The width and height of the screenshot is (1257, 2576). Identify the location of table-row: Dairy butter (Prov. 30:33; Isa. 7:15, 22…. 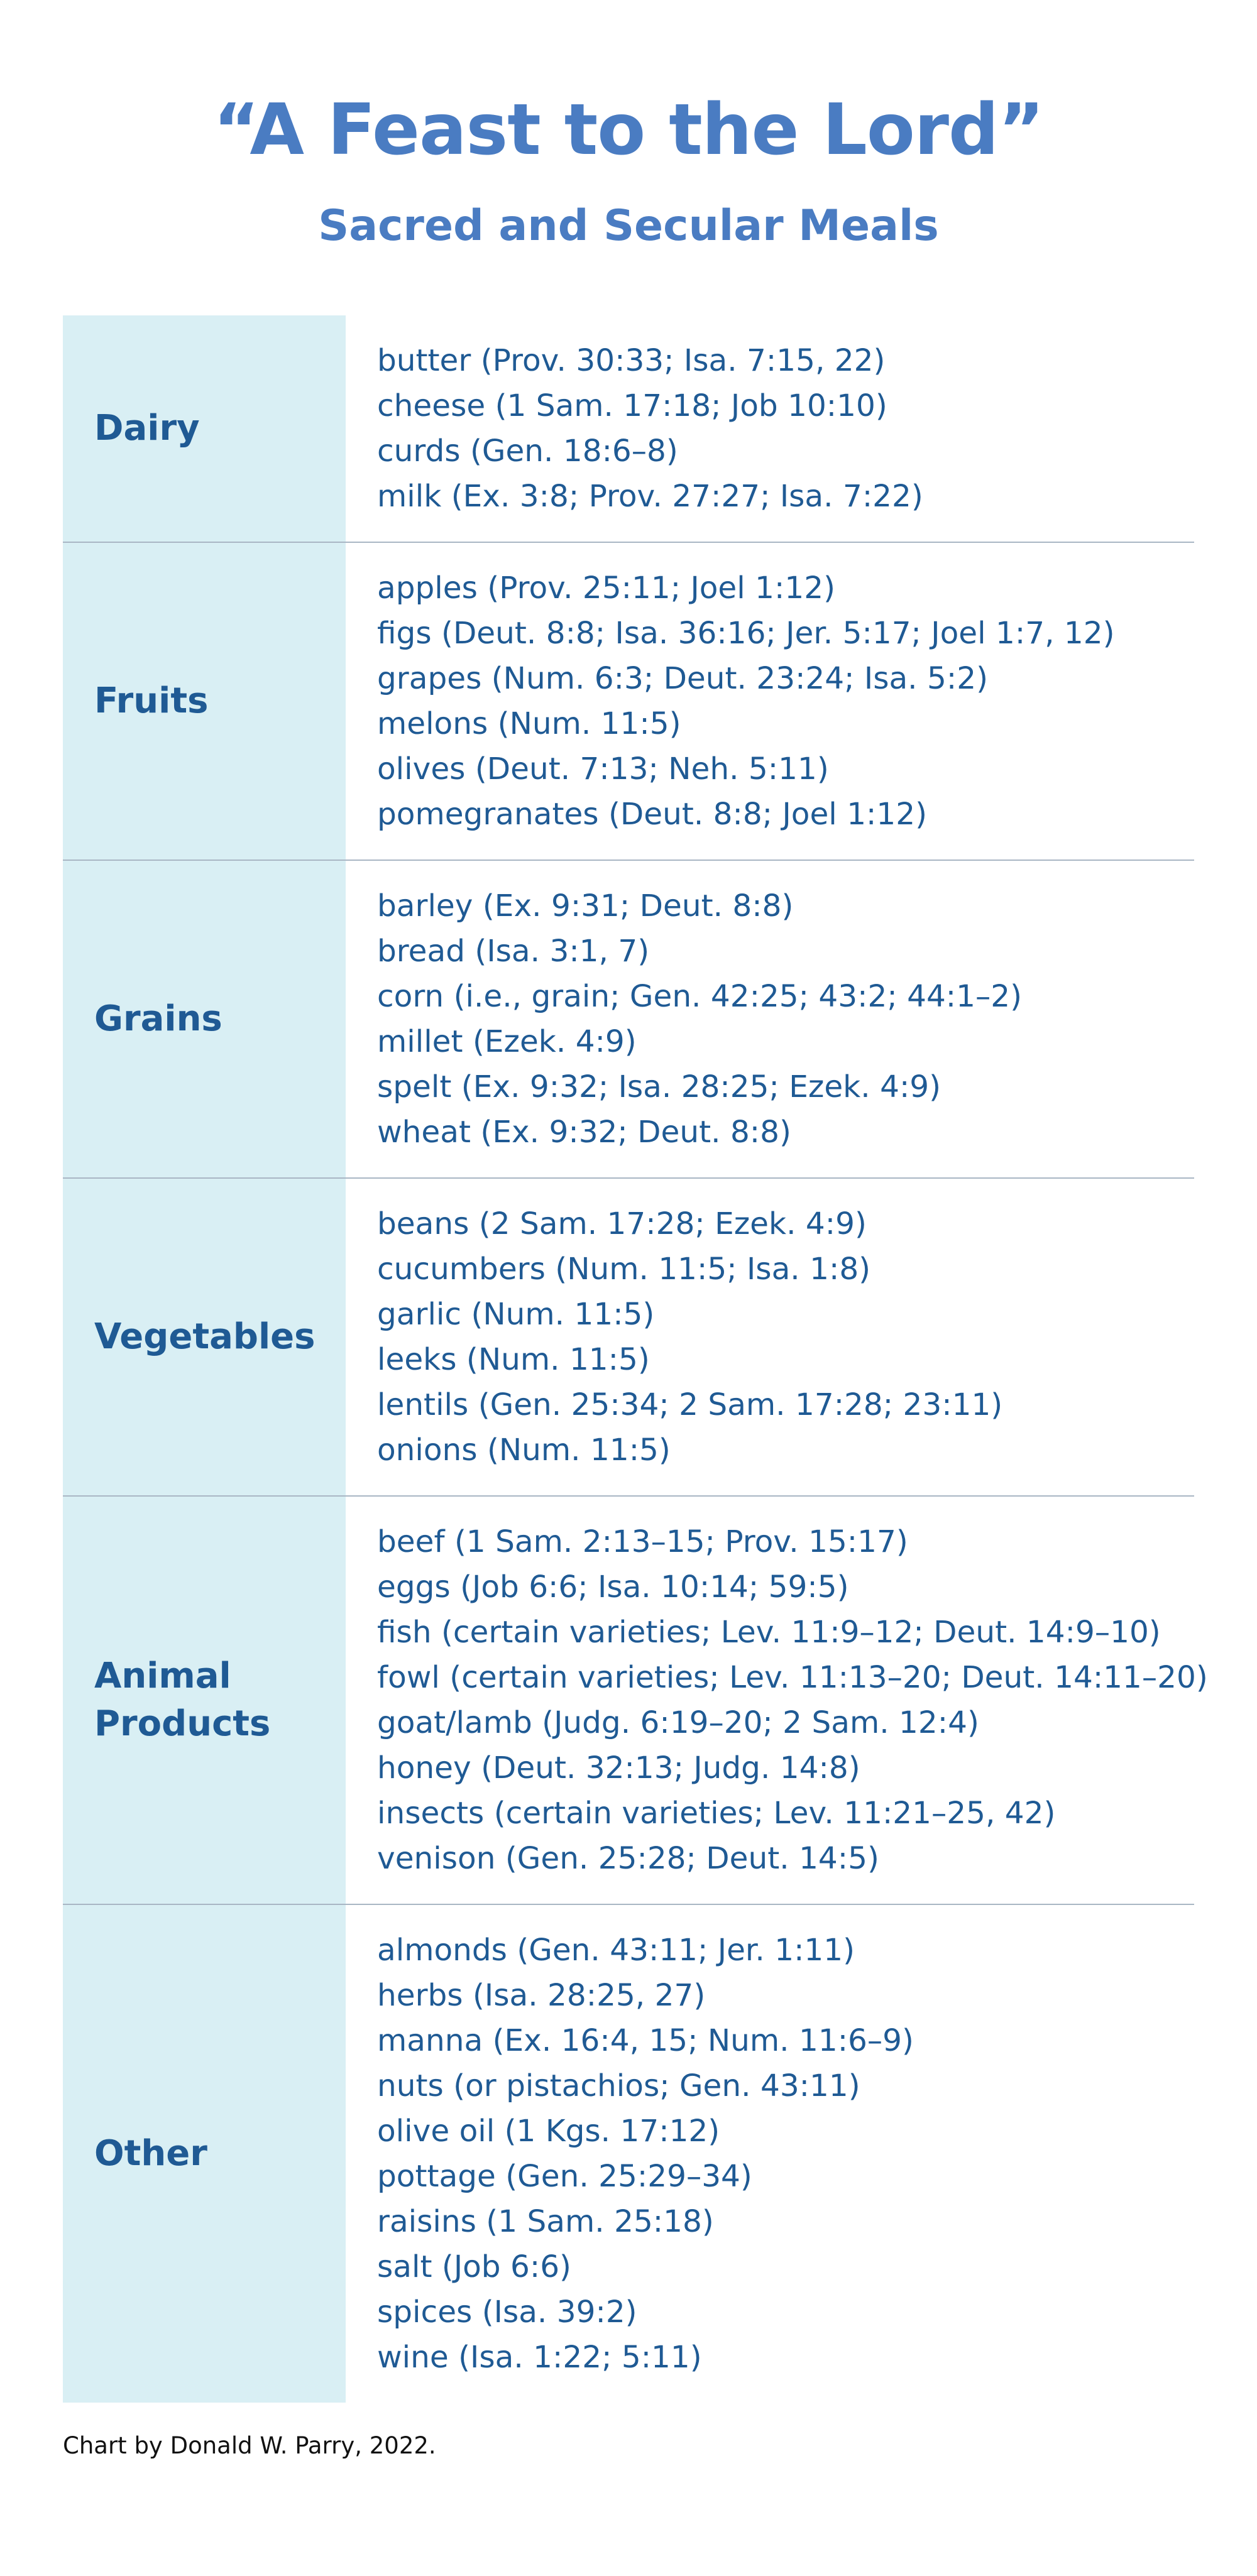
(628, 429).